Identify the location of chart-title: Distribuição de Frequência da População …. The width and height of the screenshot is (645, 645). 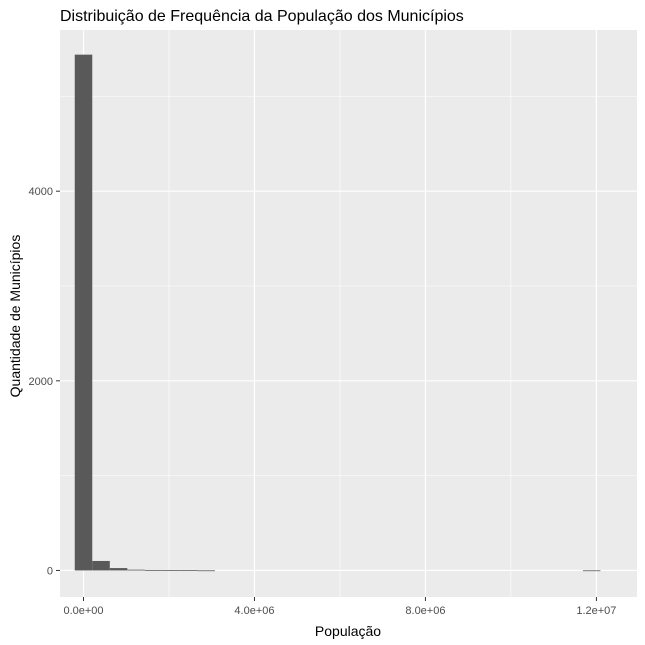
(262, 16).